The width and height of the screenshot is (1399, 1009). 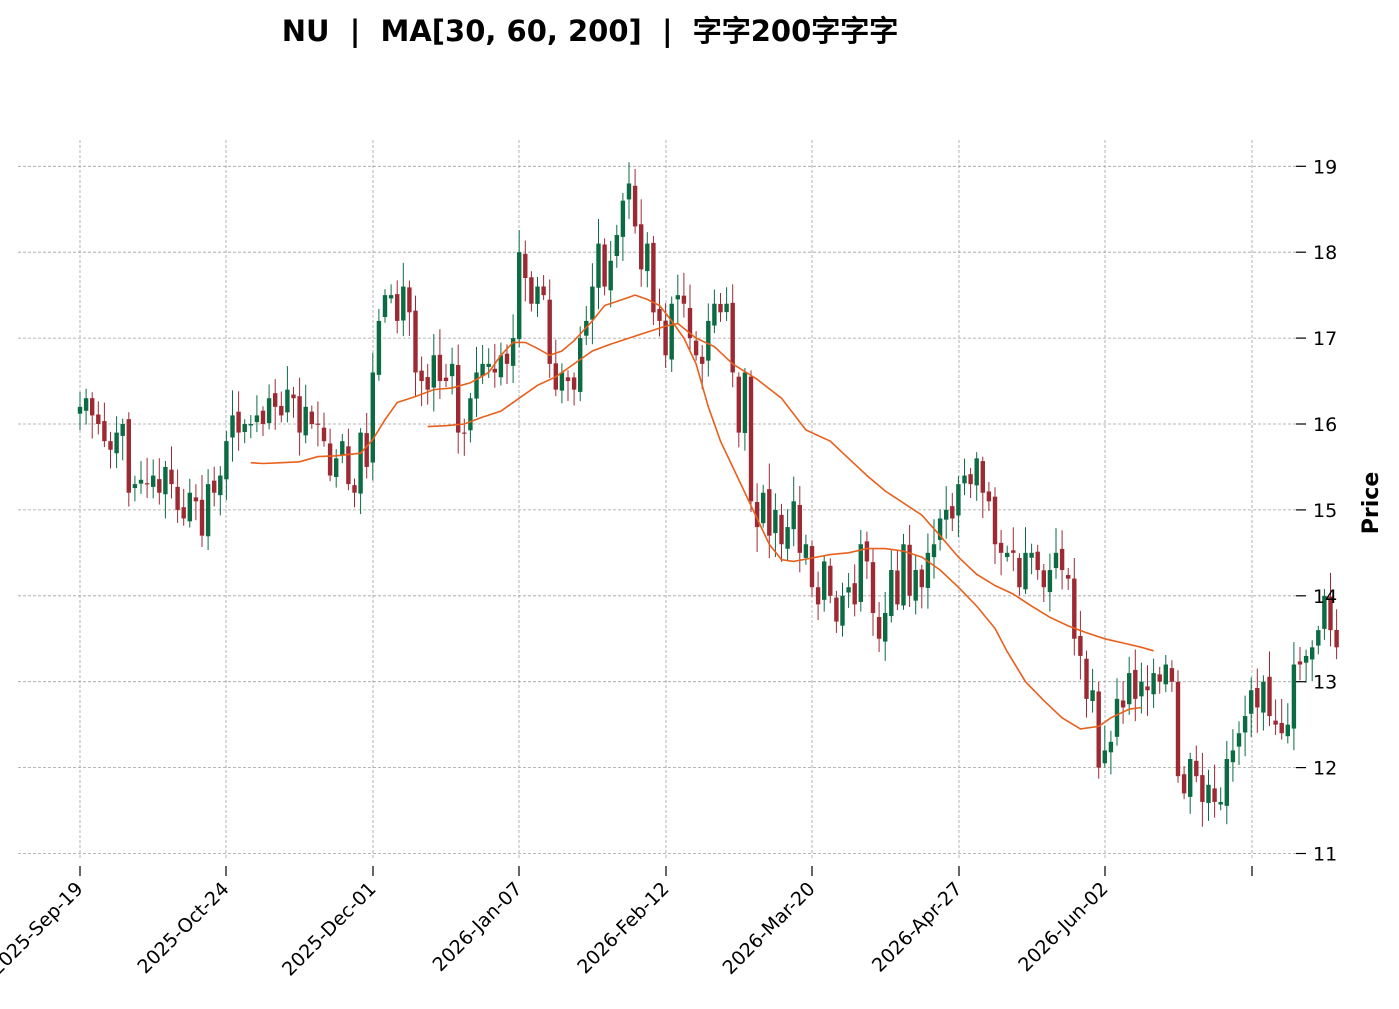 I want to click on y-tick-label: 17, so click(x=1325, y=339).